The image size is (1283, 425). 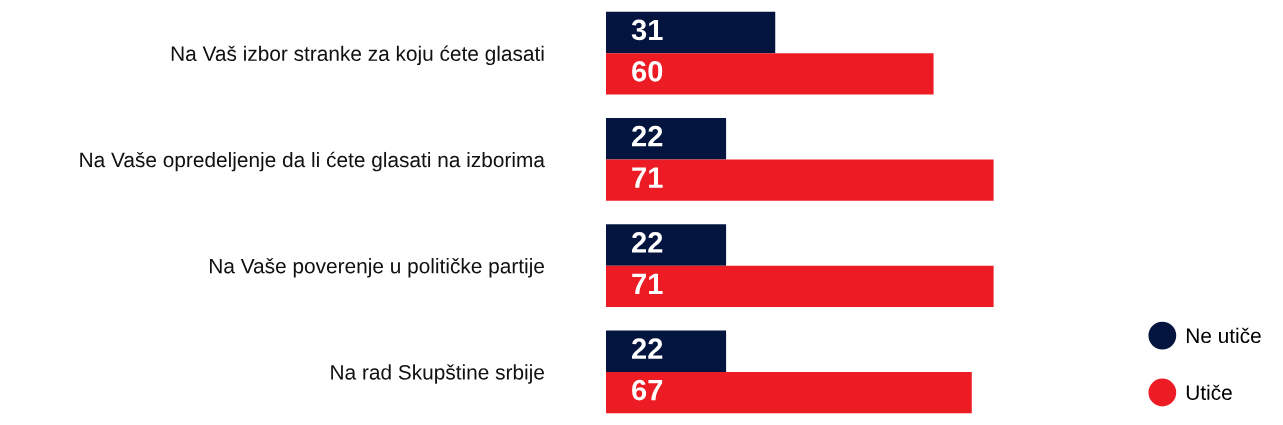 I want to click on legend-label: Utiče, so click(x=1209, y=392).